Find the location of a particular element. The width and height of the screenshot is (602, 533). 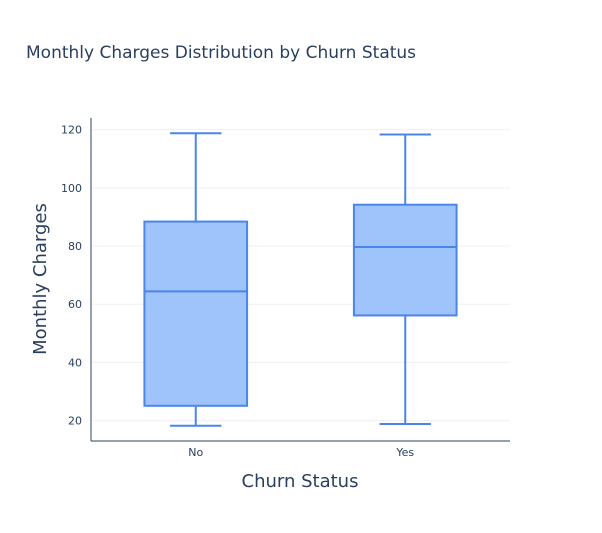

x-tick-label: No is located at coordinates (195, 452).